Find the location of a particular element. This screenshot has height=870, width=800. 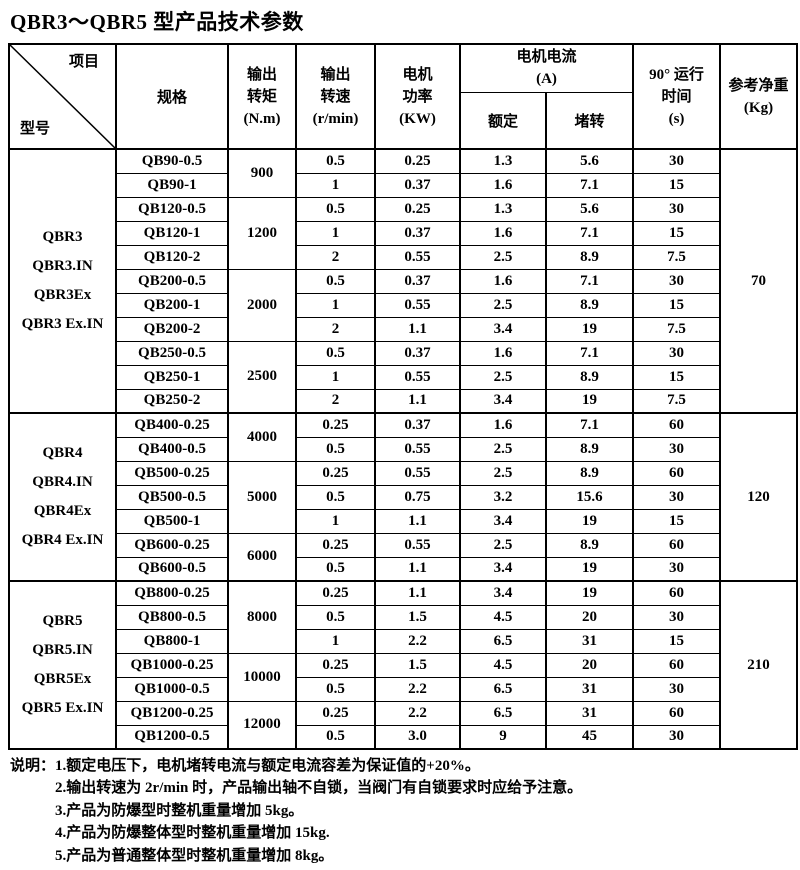

spec-cell: QB200-0.5 is located at coordinates (172, 281).